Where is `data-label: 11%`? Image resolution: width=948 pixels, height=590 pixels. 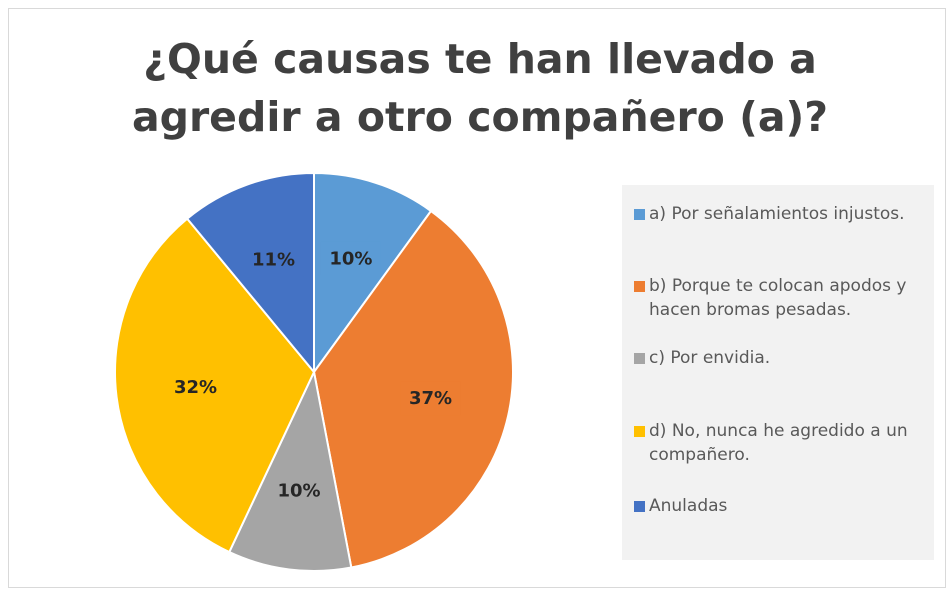 data-label: 11% is located at coordinates (273, 260).